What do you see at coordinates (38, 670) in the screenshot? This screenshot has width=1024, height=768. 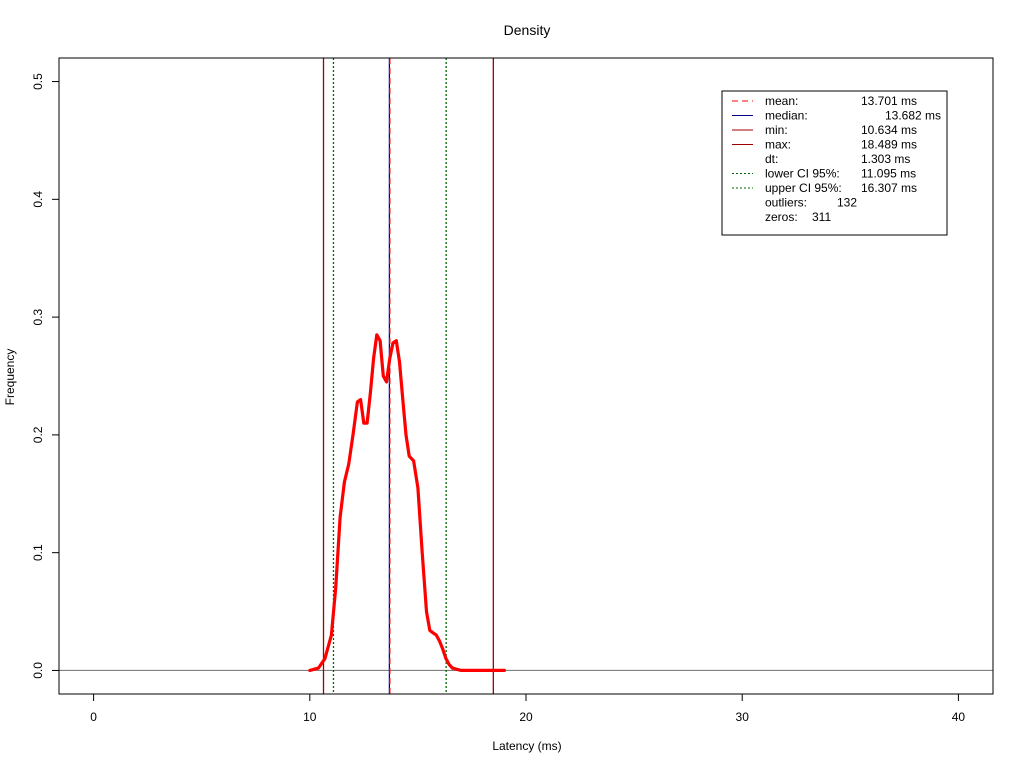 I see `y-tick-label: 0.0` at bounding box center [38, 670].